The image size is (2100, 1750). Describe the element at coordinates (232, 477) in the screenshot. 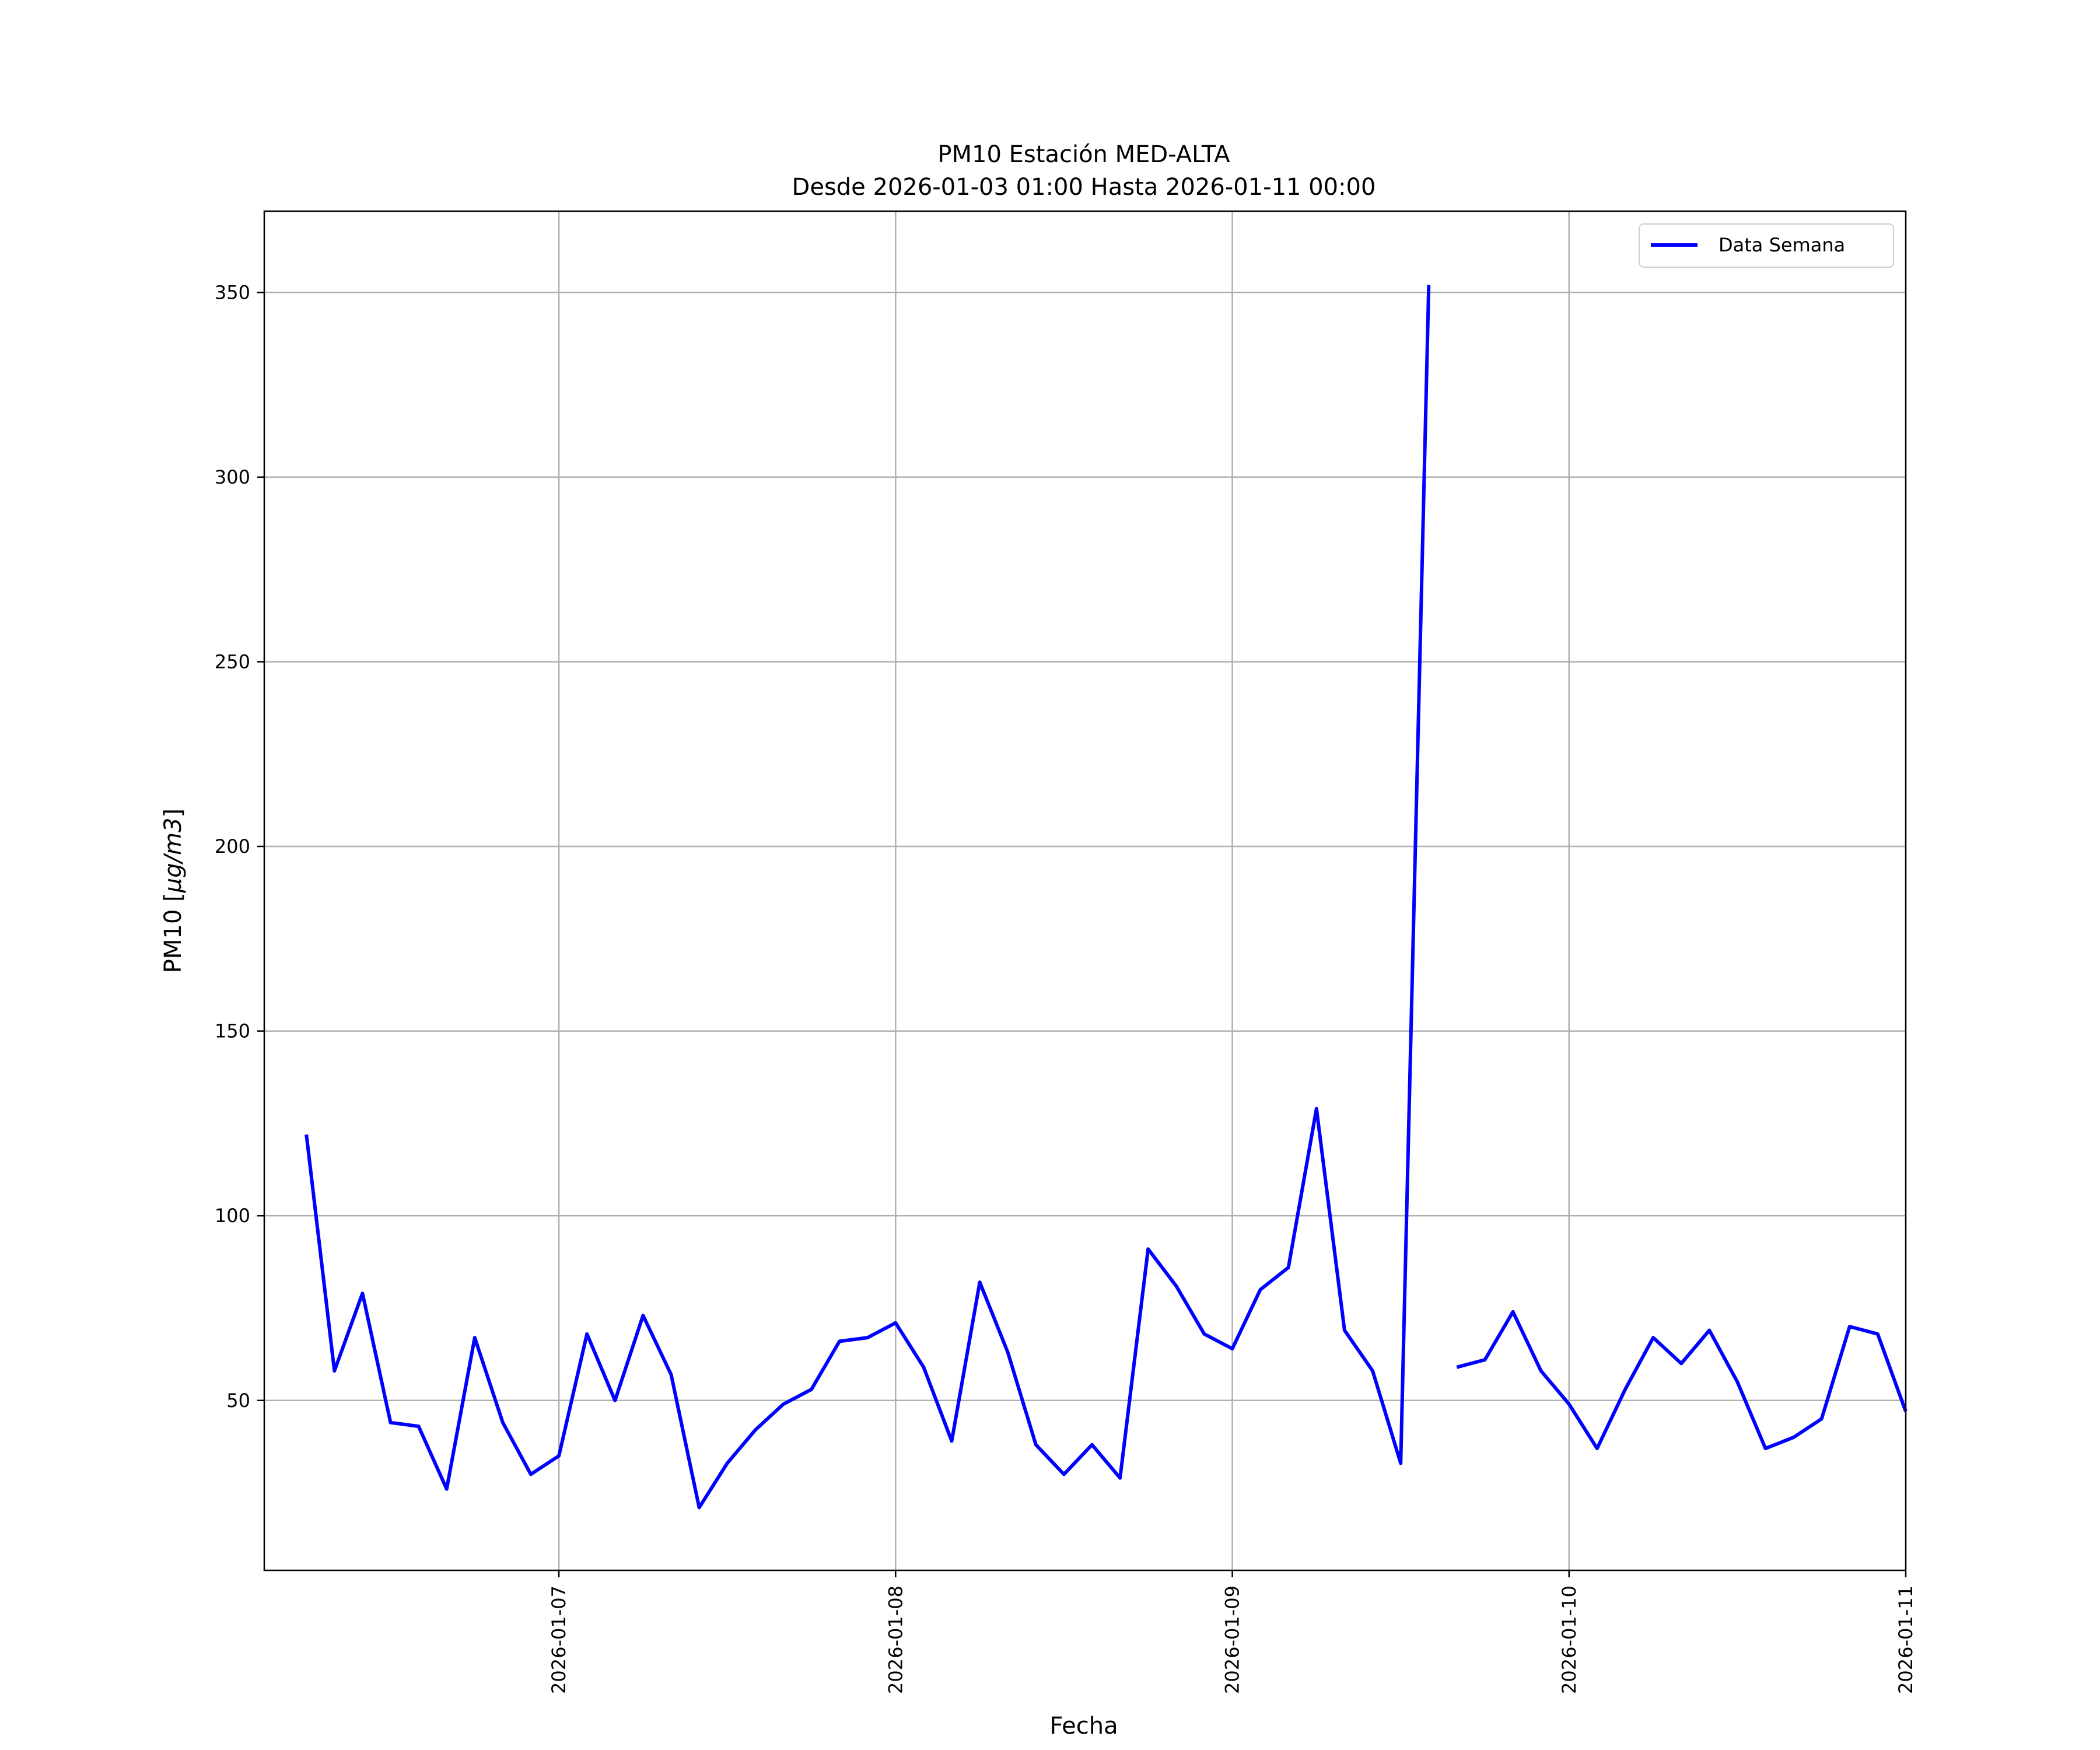

I see `y-tick-label: 300` at that location.